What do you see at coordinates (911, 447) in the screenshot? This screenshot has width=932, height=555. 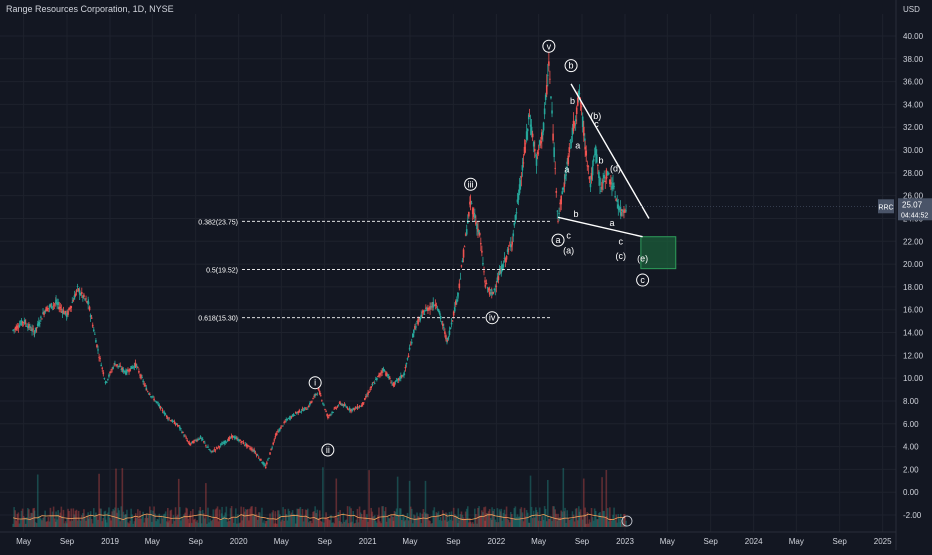 I see `y-tick-label: 4.00` at bounding box center [911, 447].